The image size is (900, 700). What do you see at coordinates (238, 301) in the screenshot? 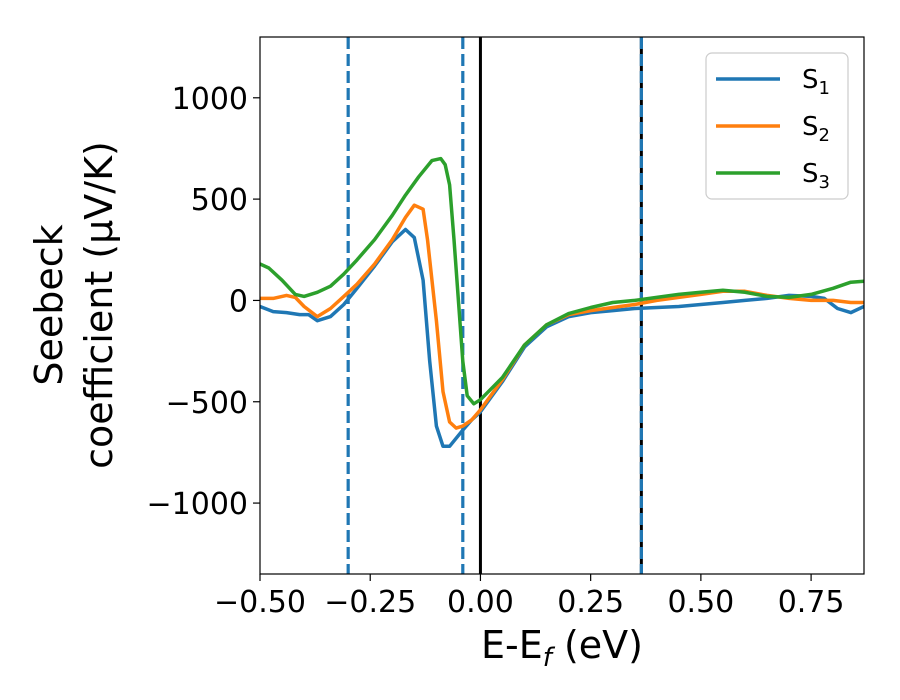
I see `y-tick-label: 0` at bounding box center [238, 301].